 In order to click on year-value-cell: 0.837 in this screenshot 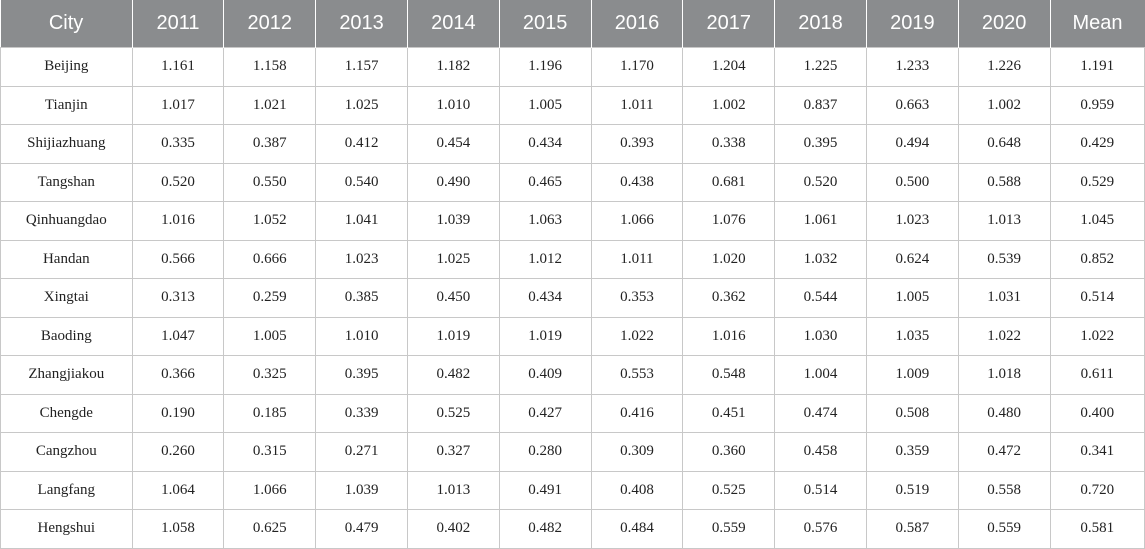, I will do `click(820, 105)`.